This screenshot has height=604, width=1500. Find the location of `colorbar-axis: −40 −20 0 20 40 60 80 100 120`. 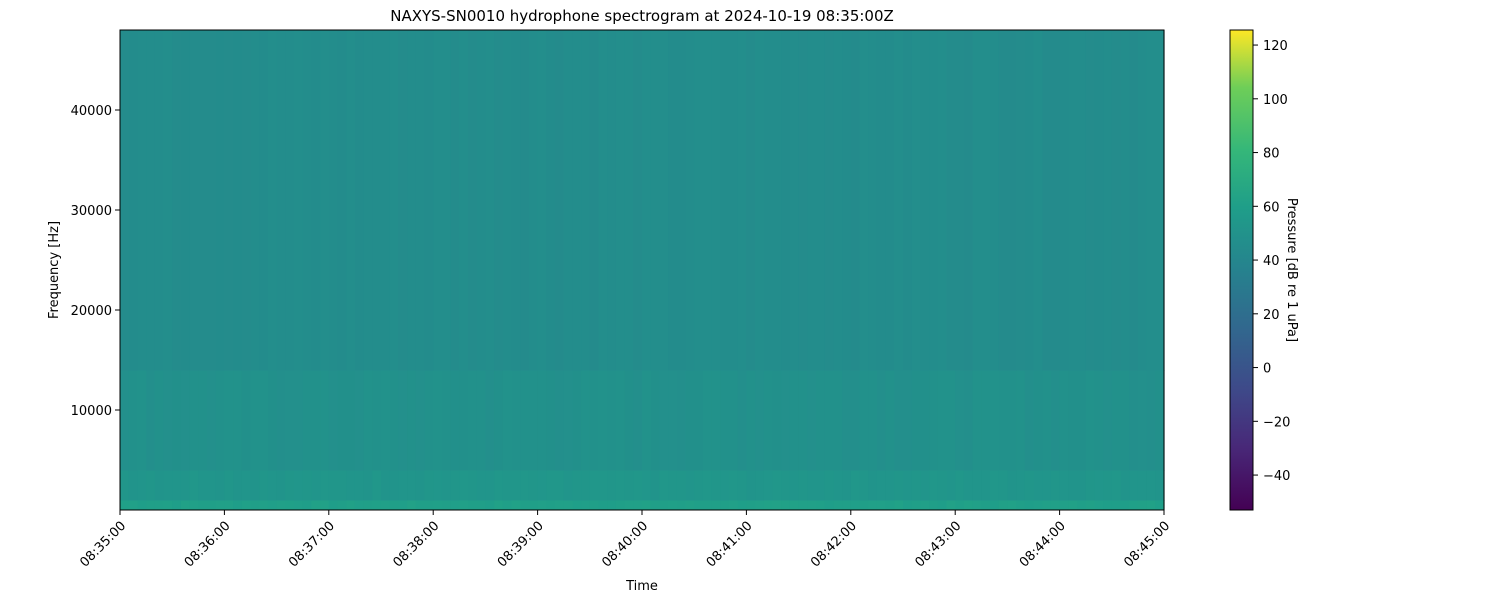

colorbar-axis: −40 −20 0 20 40 60 80 100 120 is located at coordinates (1271, 261).